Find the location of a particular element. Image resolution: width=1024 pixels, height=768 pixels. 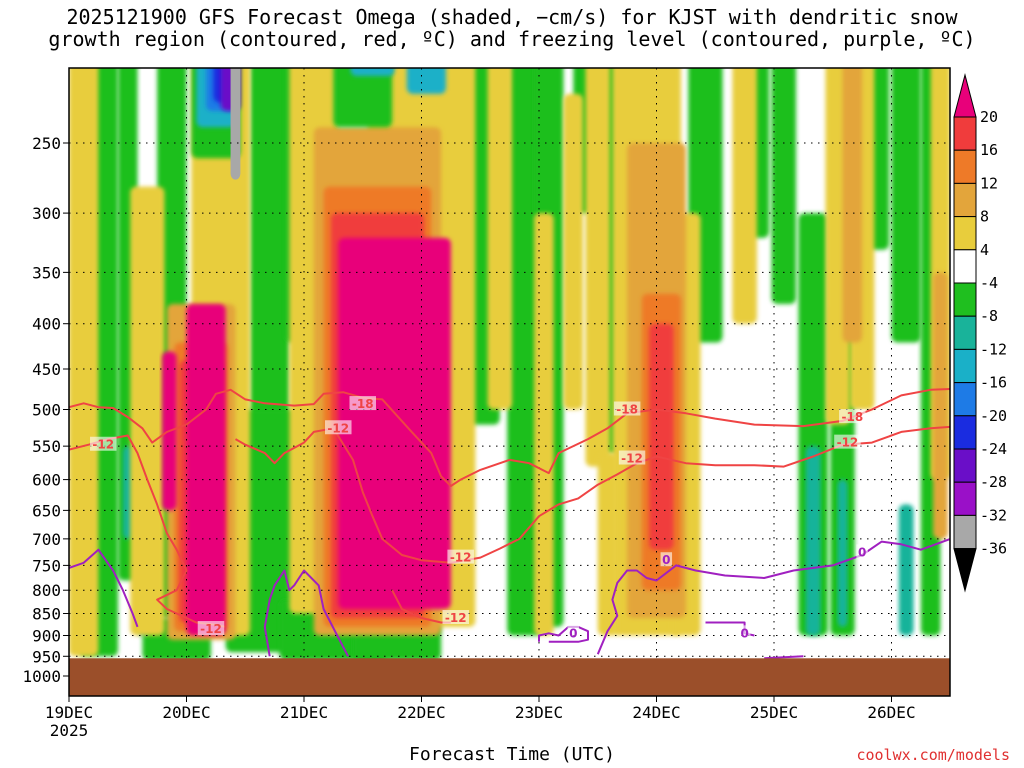

x-tick-label: 24DEC is located at coordinates (656, 712).